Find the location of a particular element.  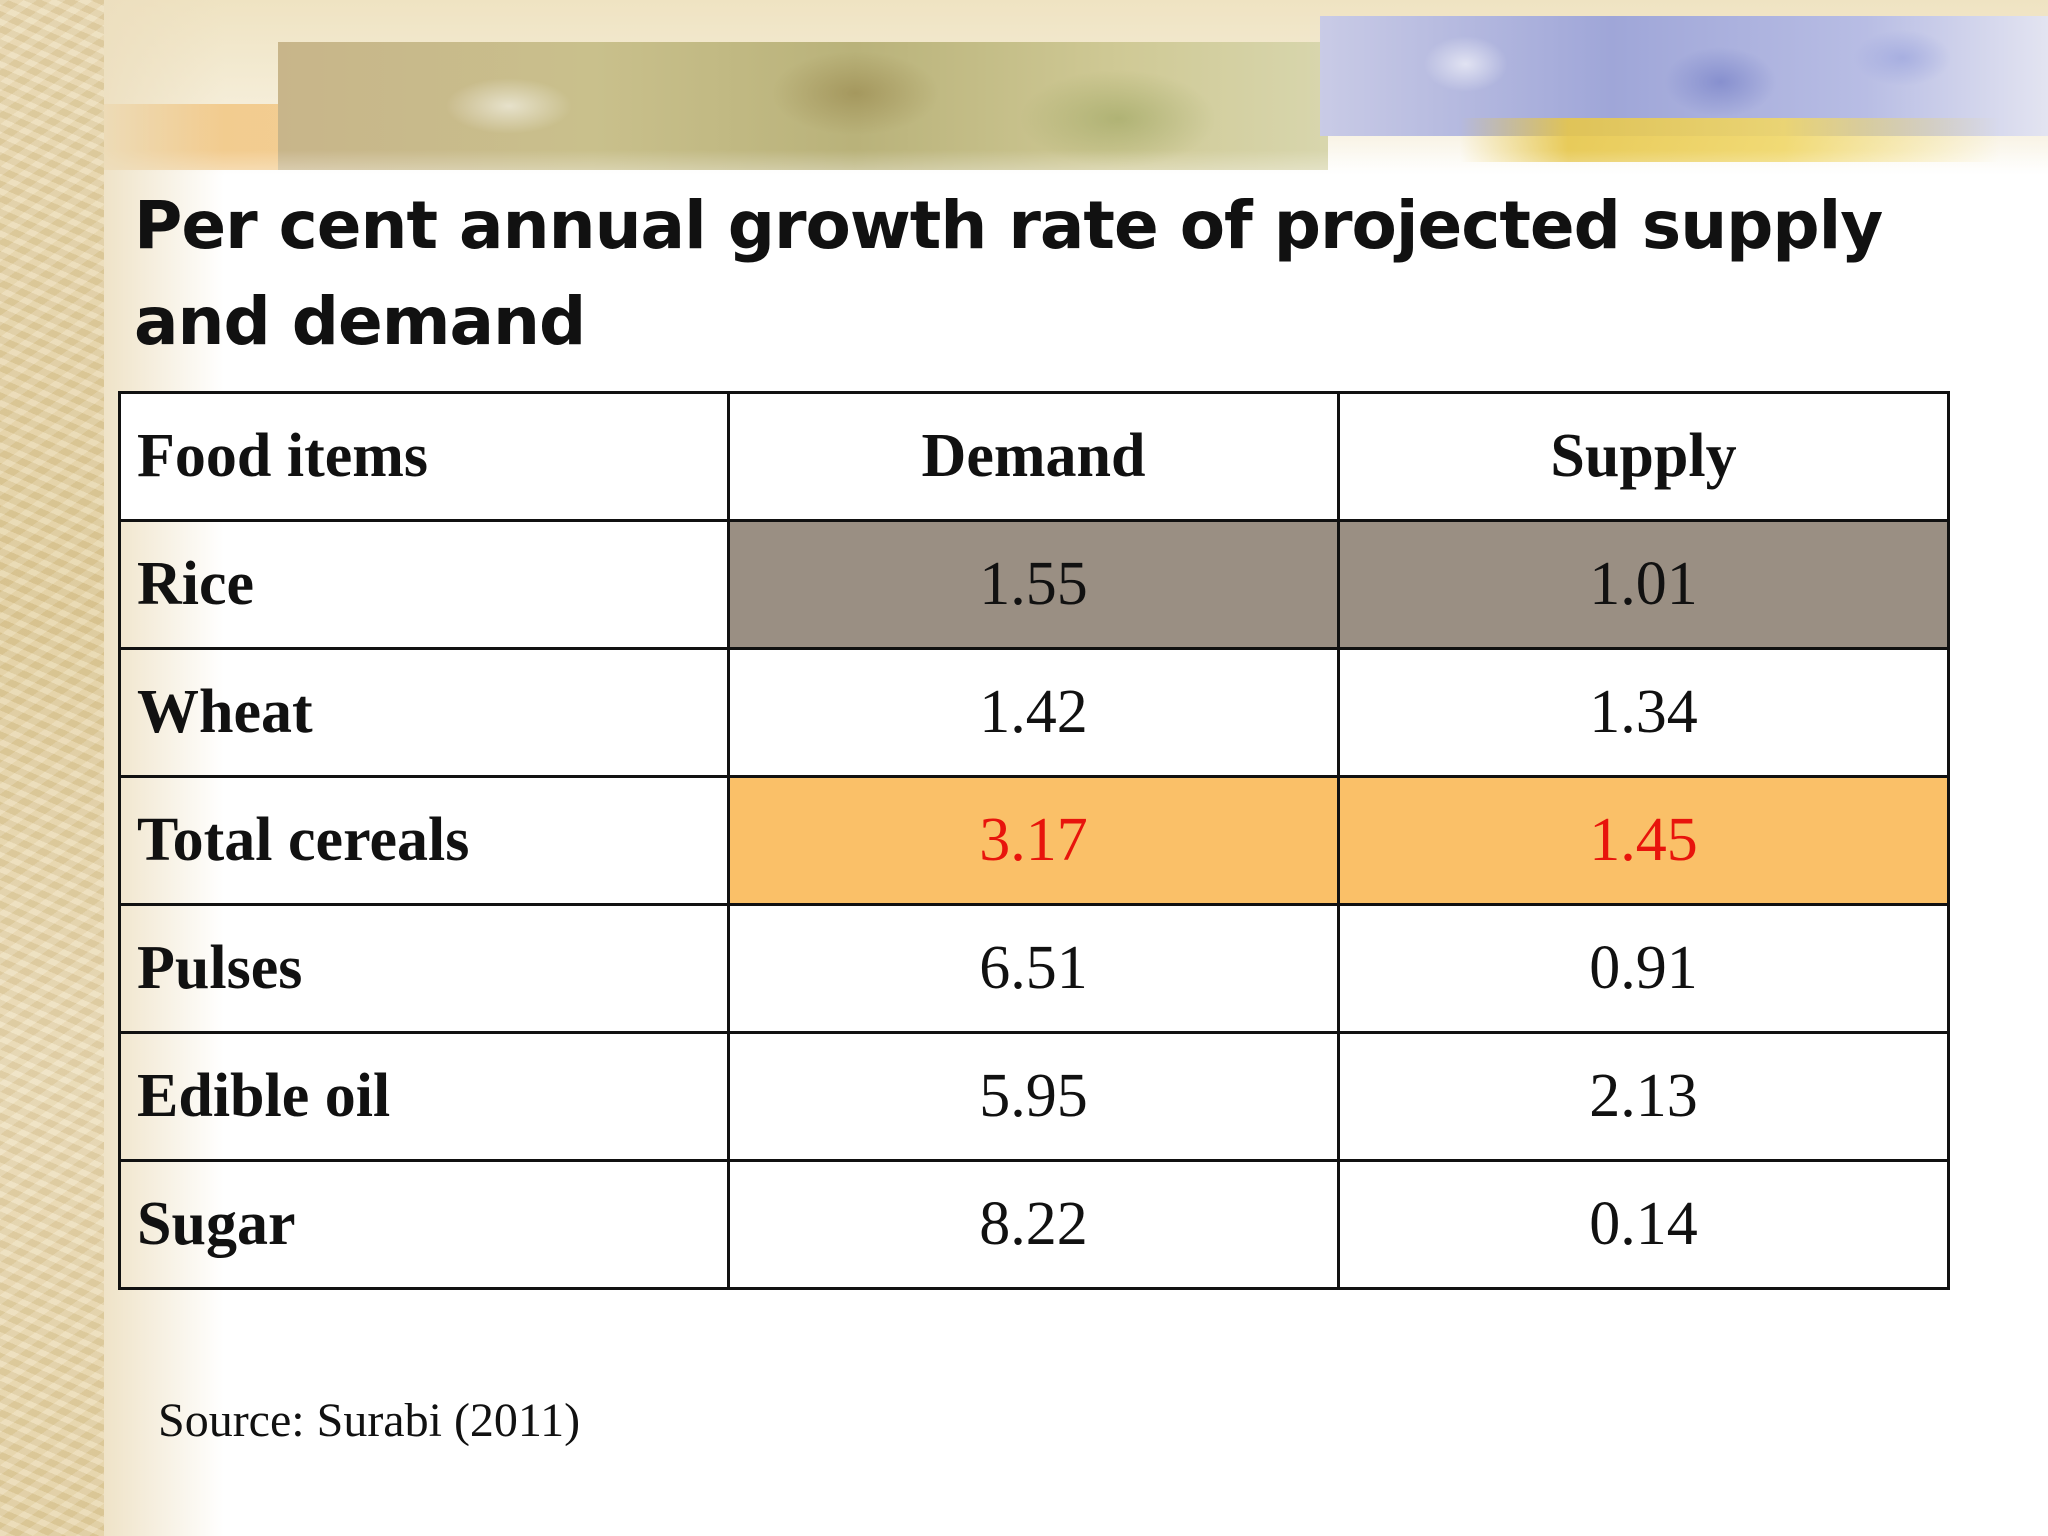

header-demand: Demand is located at coordinates (1033, 456).